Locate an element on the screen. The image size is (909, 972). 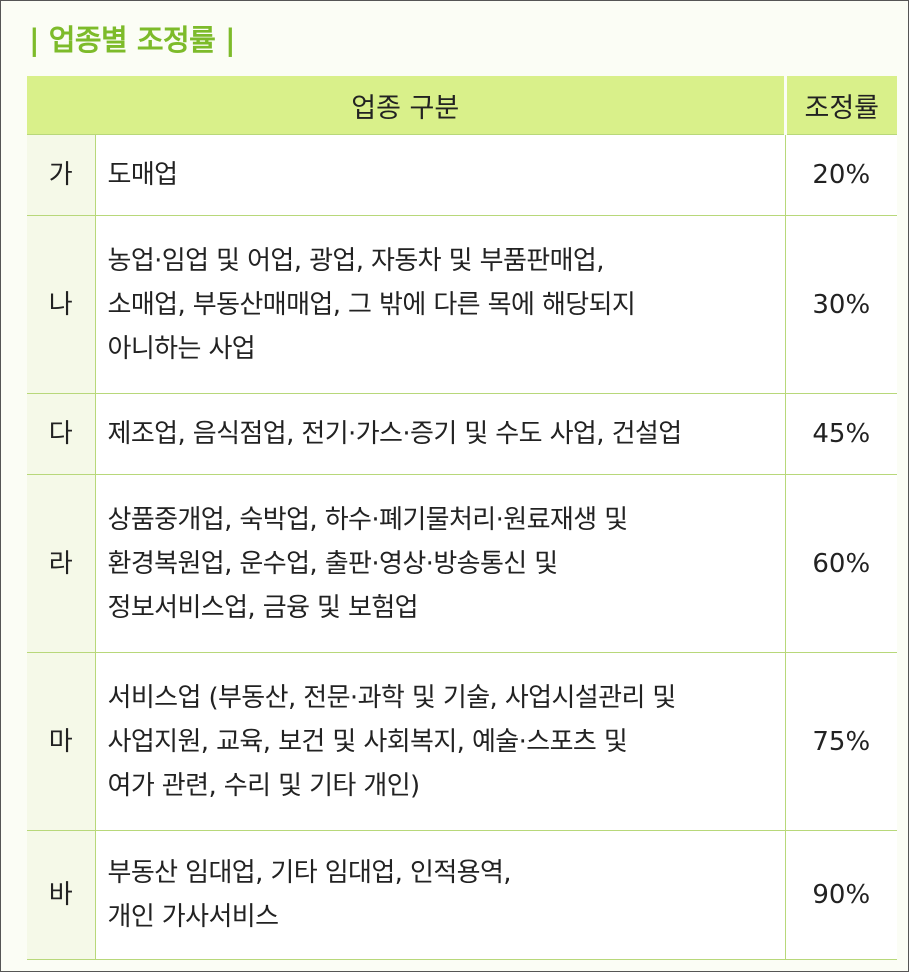
description-line: 정보서비스업, 금융 및 보험업 is located at coordinates (263, 607).